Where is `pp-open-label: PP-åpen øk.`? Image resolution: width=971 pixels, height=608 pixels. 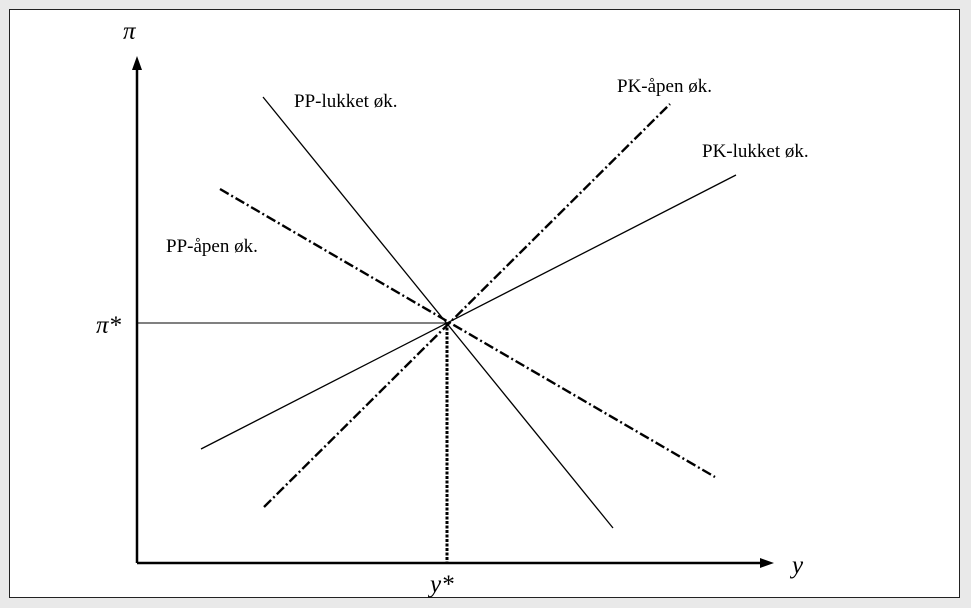
pp-open-label: PP-åpen øk. is located at coordinates (212, 246).